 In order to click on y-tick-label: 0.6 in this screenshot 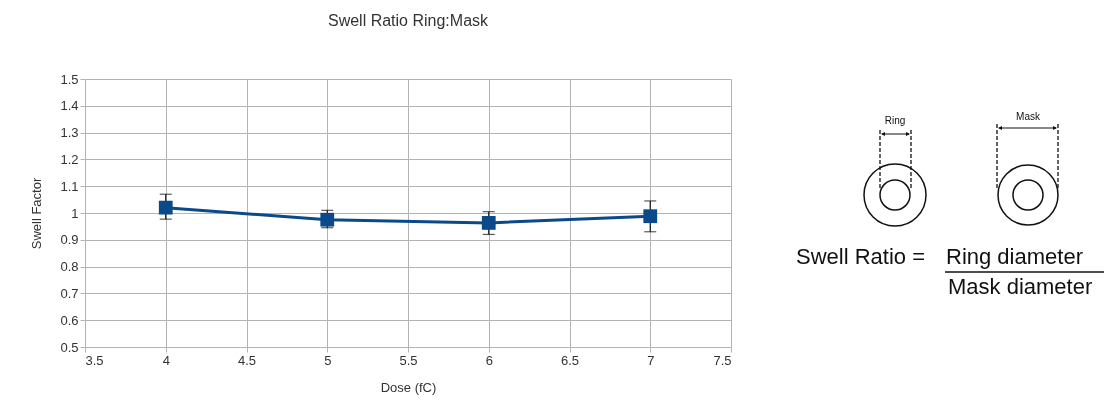, I will do `click(69, 320)`.